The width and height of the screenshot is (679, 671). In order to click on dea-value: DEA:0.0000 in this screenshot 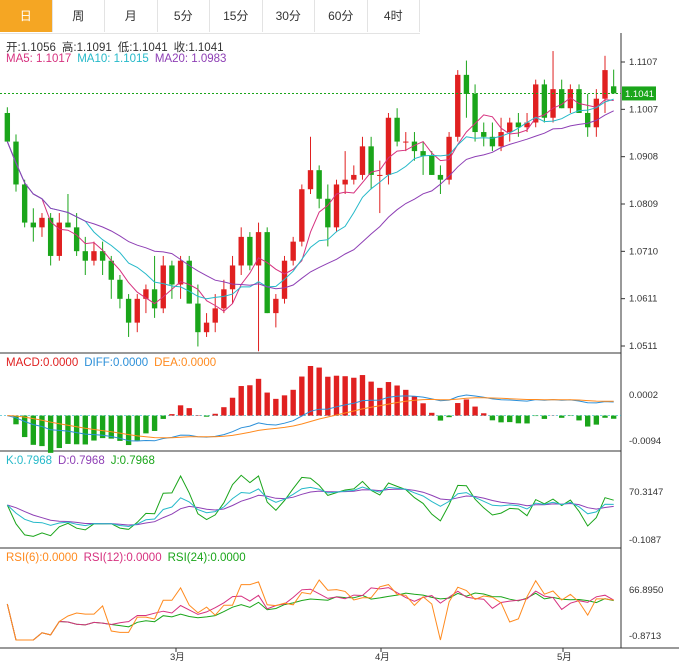, I will do `click(185, 363)`.